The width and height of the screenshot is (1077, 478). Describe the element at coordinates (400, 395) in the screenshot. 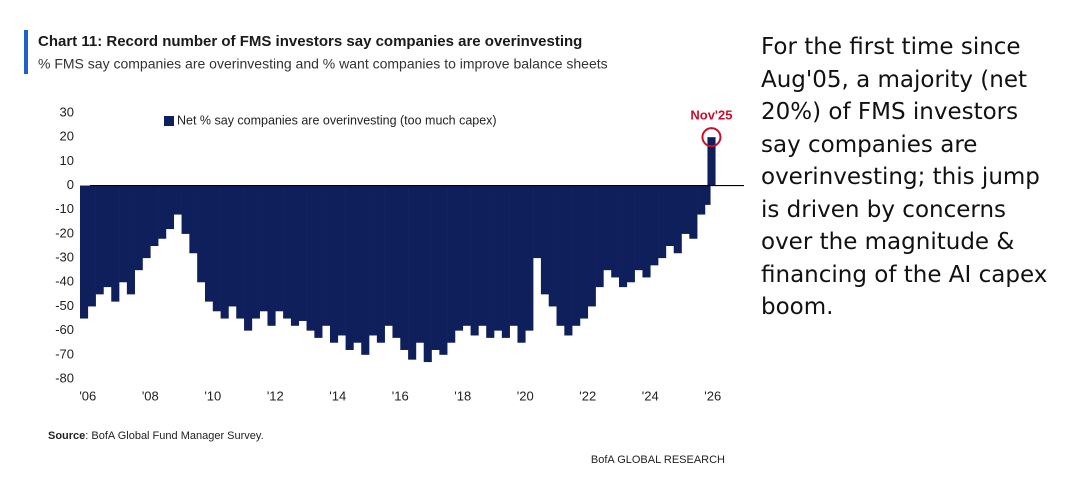

I see `x-tick-label: '16` at that location.